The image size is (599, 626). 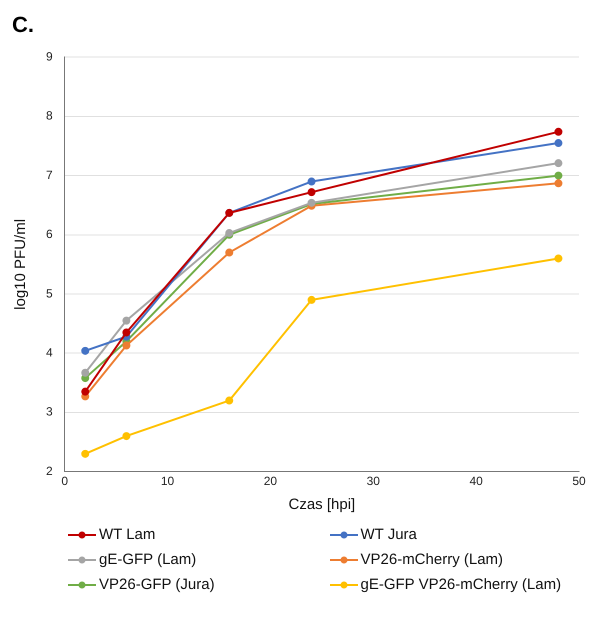 I want to click on legend-label: WT Lam, so click(x=127, y=534).